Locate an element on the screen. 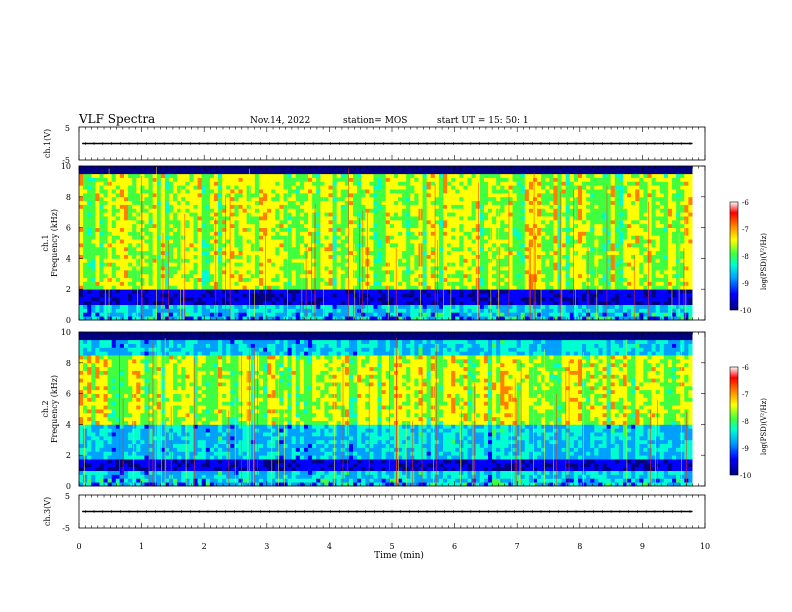 The image size is (792, 612). ylabel: ch.3(V) is located at coordinates (47, 511).